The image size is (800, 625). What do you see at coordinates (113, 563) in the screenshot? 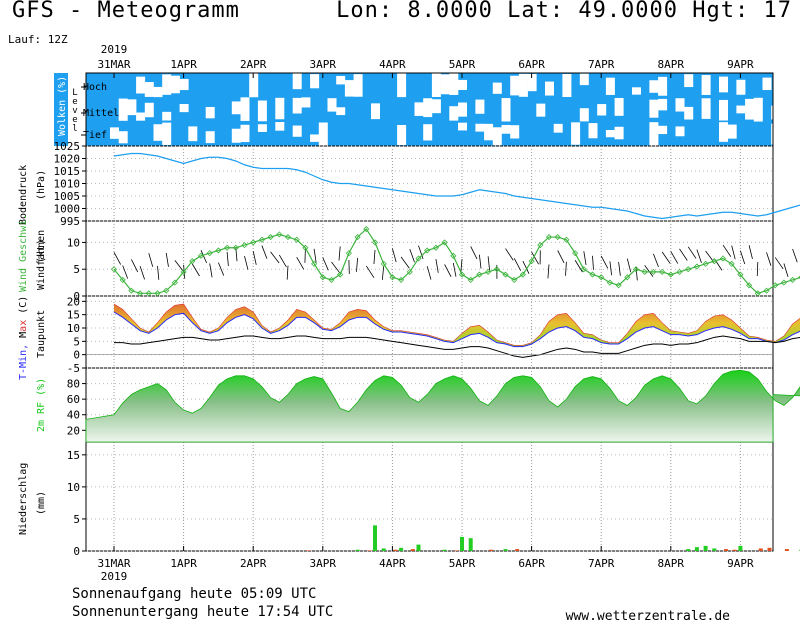
I see `day-label-bottom: 31MAR` at bounding box center [113, 563].